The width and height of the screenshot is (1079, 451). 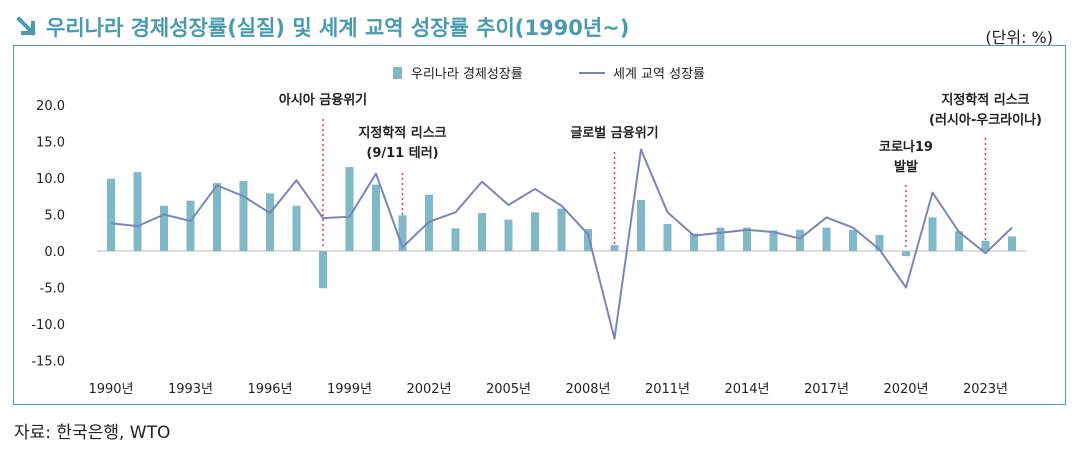 I want to click on annotation-label: (9/11 테러), so click(x=402, y=153).